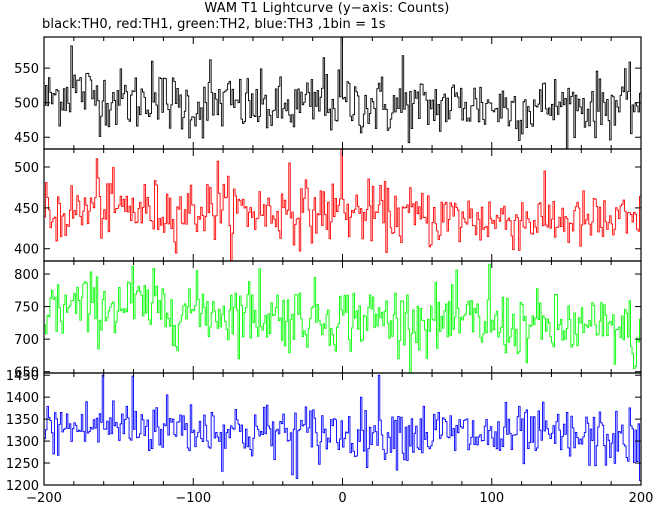 The image size is (654, 505). I want to click on x-tick-label: −200, so click(44, 498).